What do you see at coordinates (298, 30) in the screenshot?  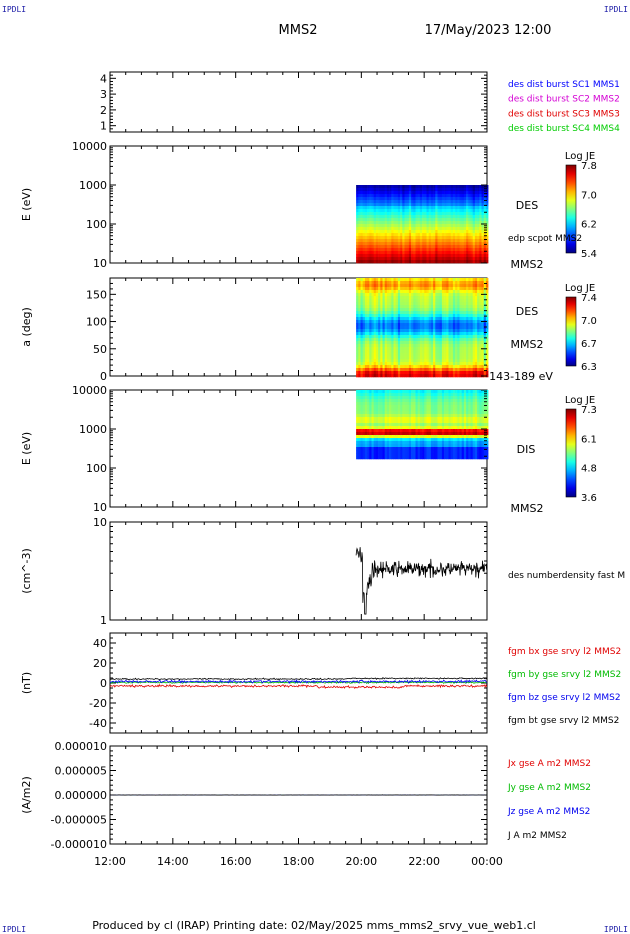 I see `figure-title: MMS2` at bounding box center [298, 30].